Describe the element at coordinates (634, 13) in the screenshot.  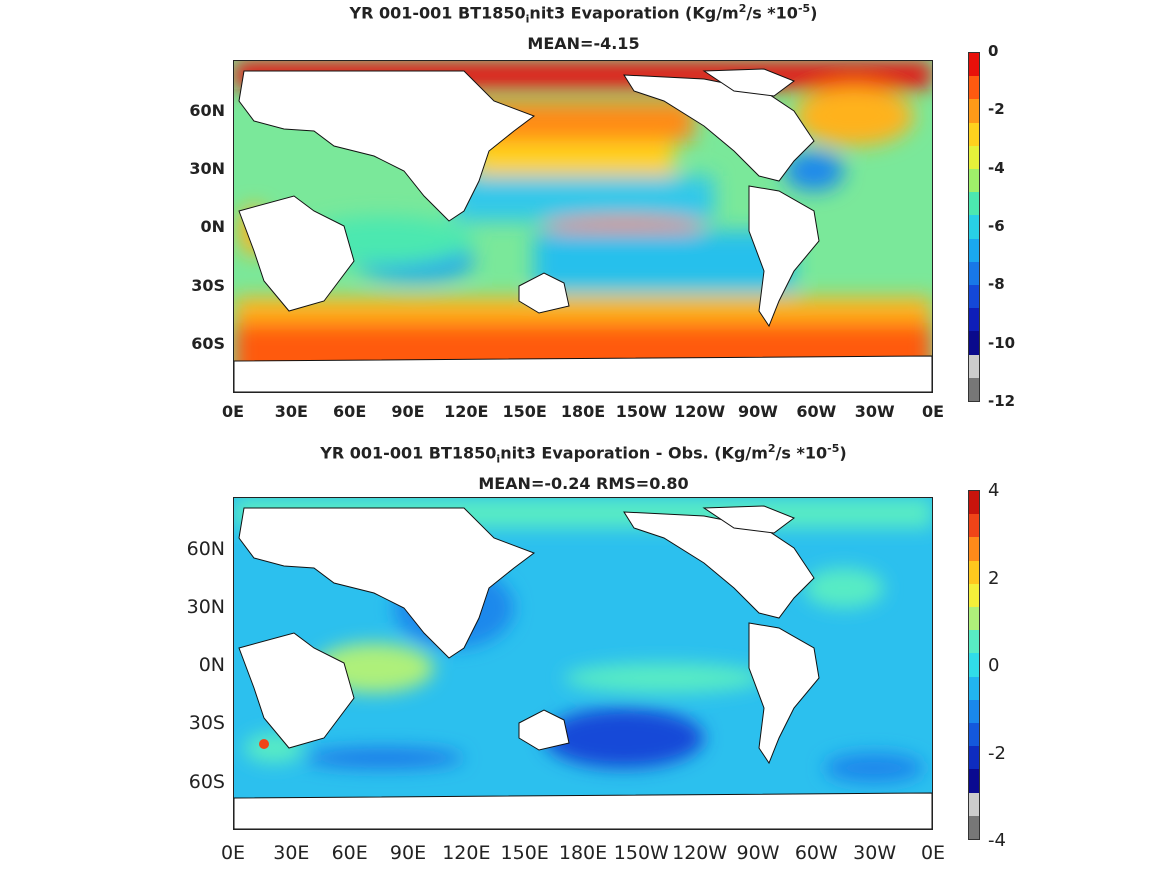
I see `title-text: nit3 Evaporation (Kg/m` at that location.